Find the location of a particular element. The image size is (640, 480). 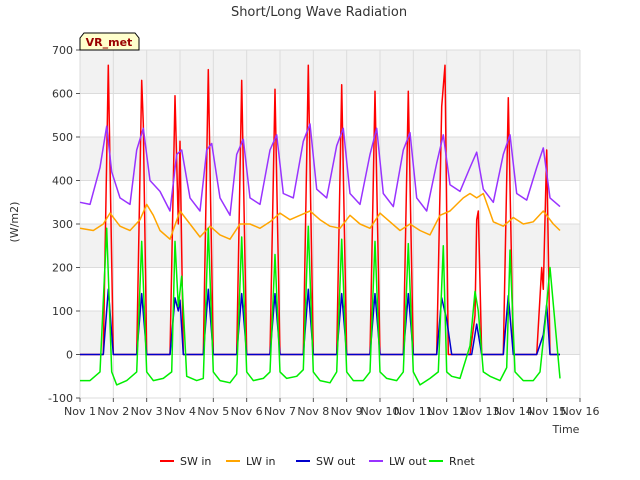

x-axis-label: Time is located at coordinates (566, 429).